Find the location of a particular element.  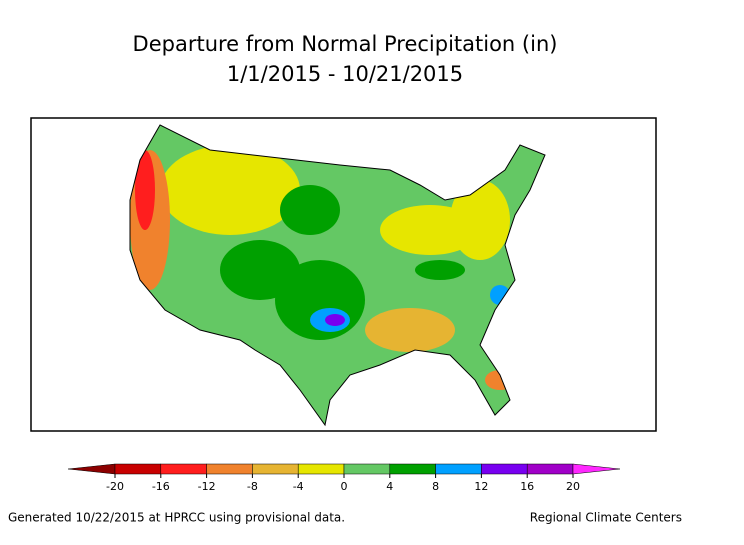

subtitle: 1/1/2015 - 10/21/2015 is located at coordinates (345, 74).